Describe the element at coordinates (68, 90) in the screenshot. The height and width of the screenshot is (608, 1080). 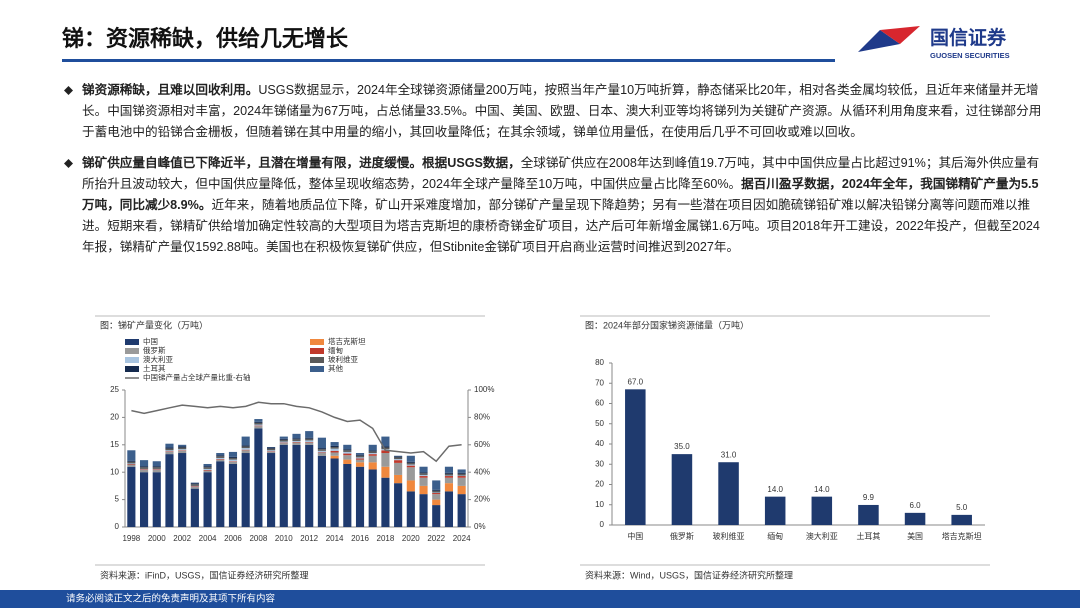
I see `diamond` at that location.